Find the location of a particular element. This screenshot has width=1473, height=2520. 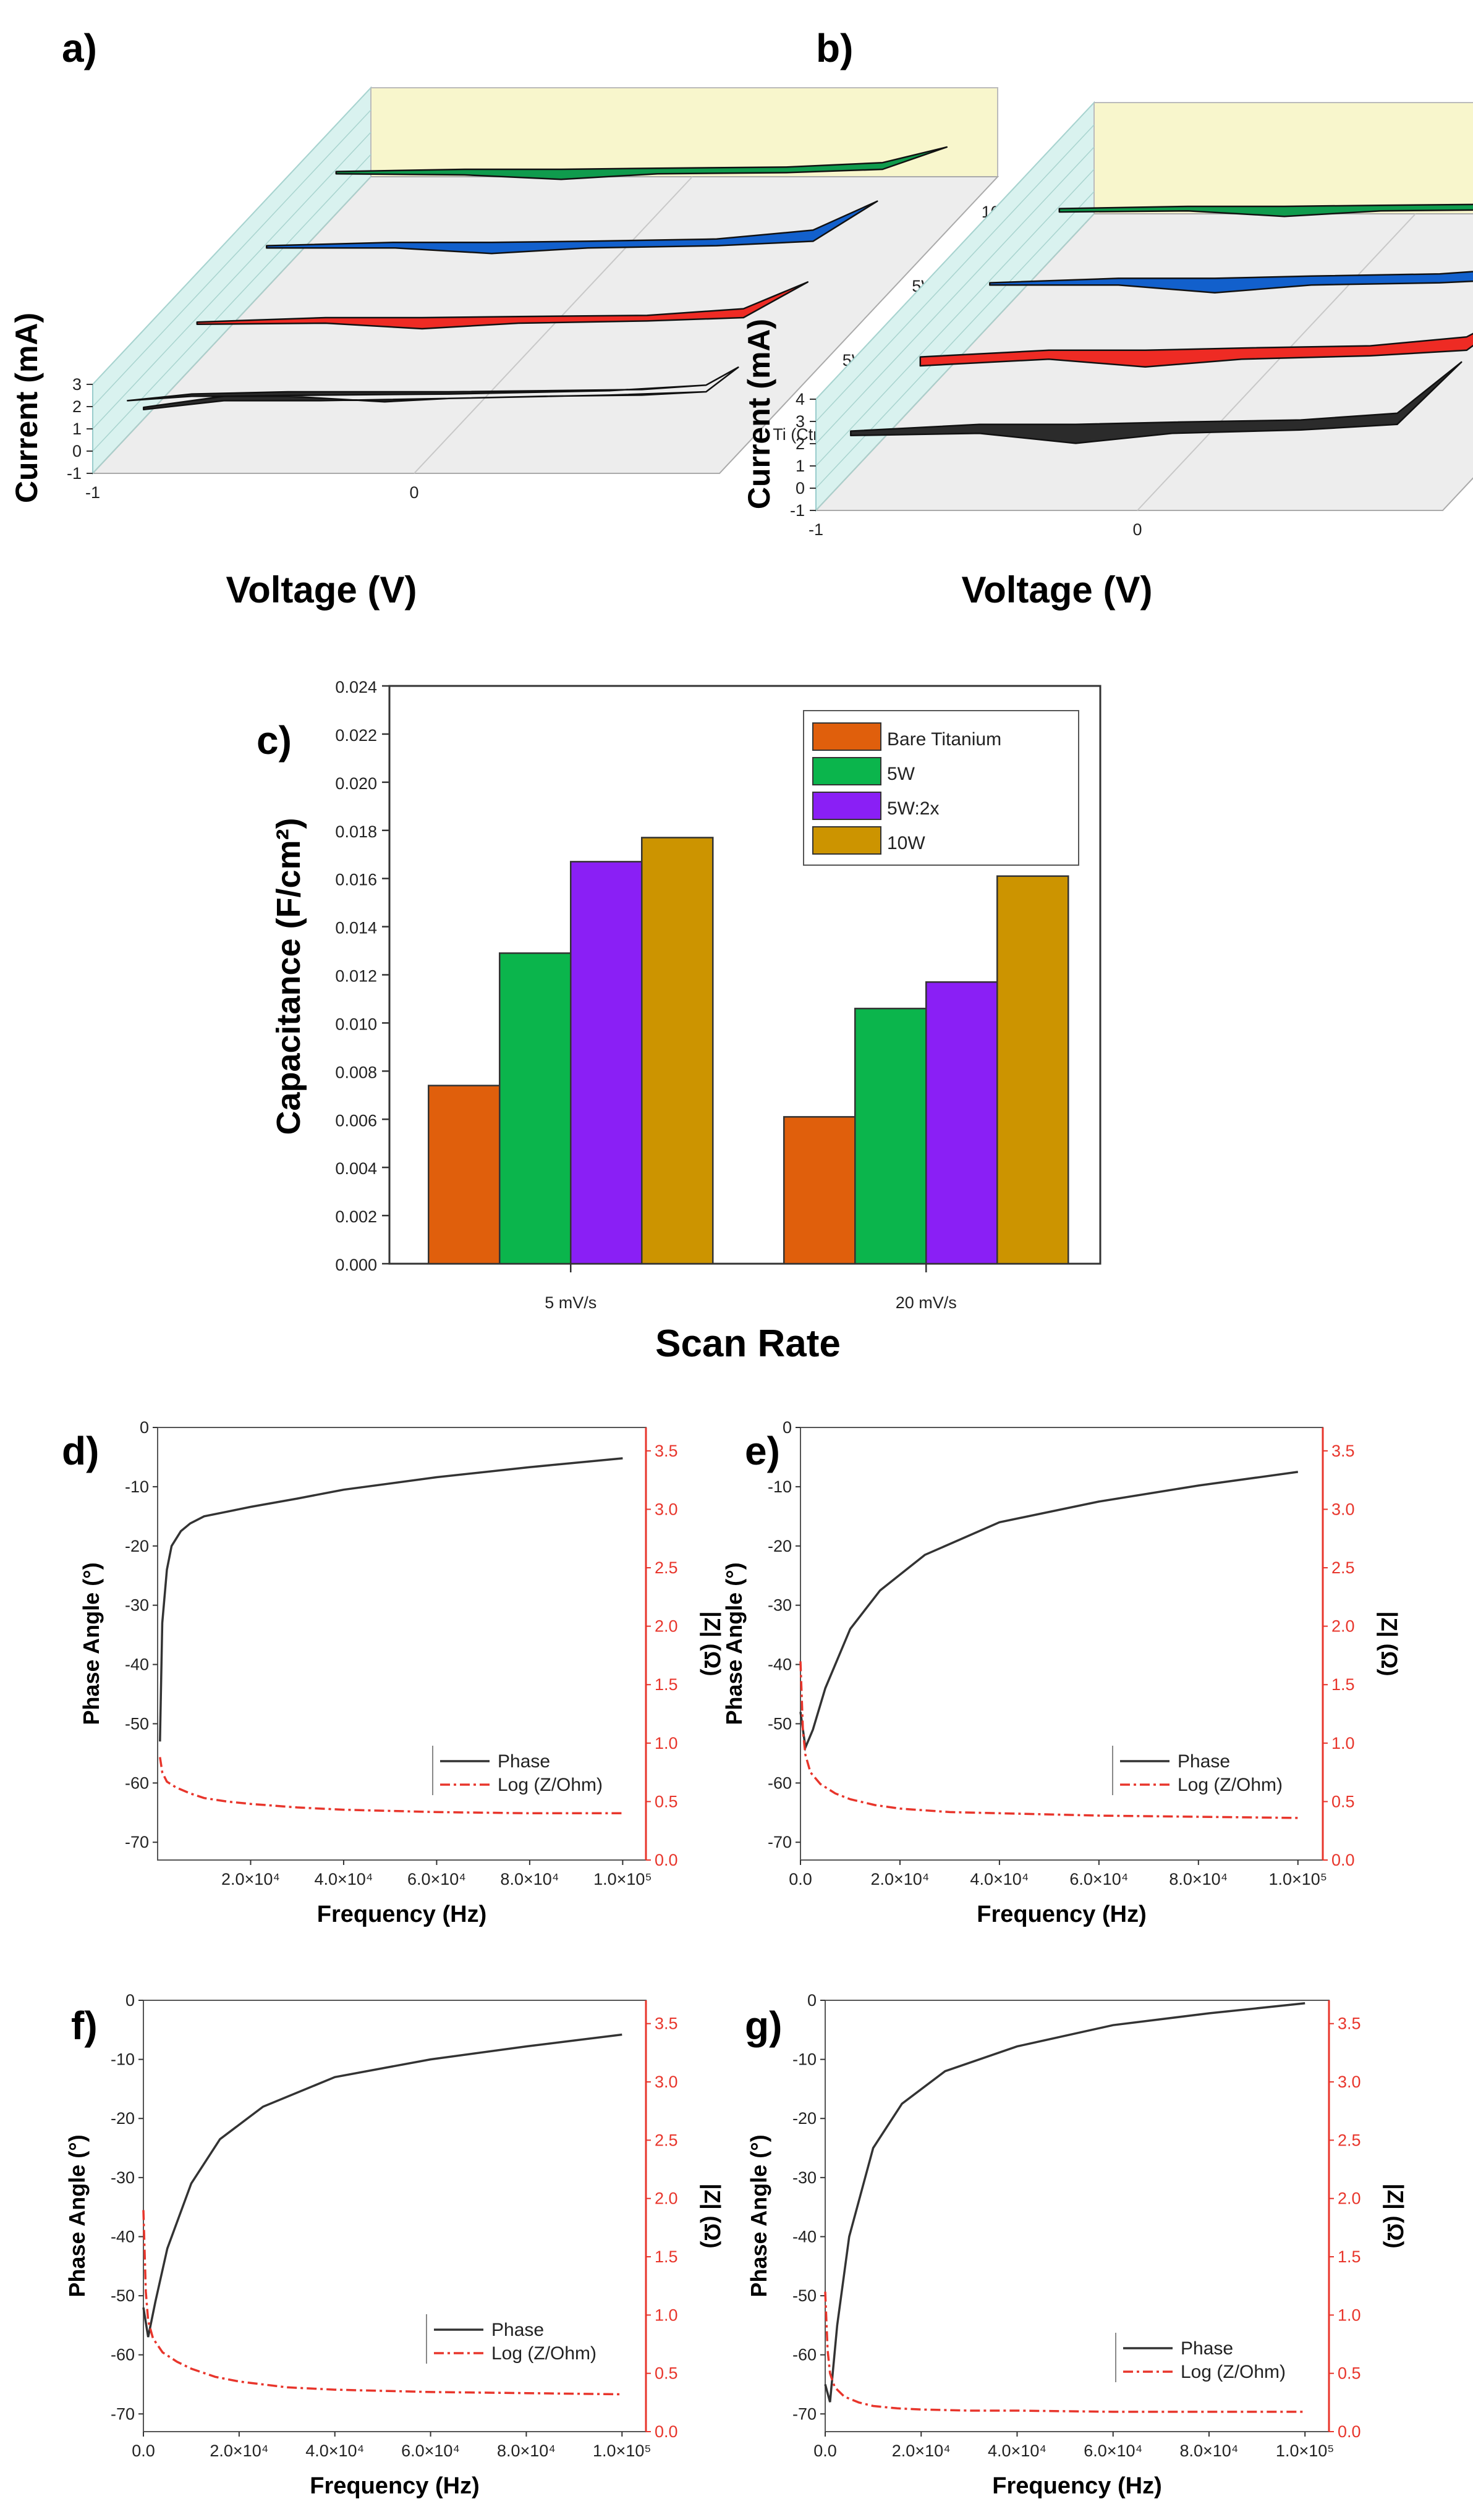

y-tick-label: 0.004 is located at coordinates (356, 1168).